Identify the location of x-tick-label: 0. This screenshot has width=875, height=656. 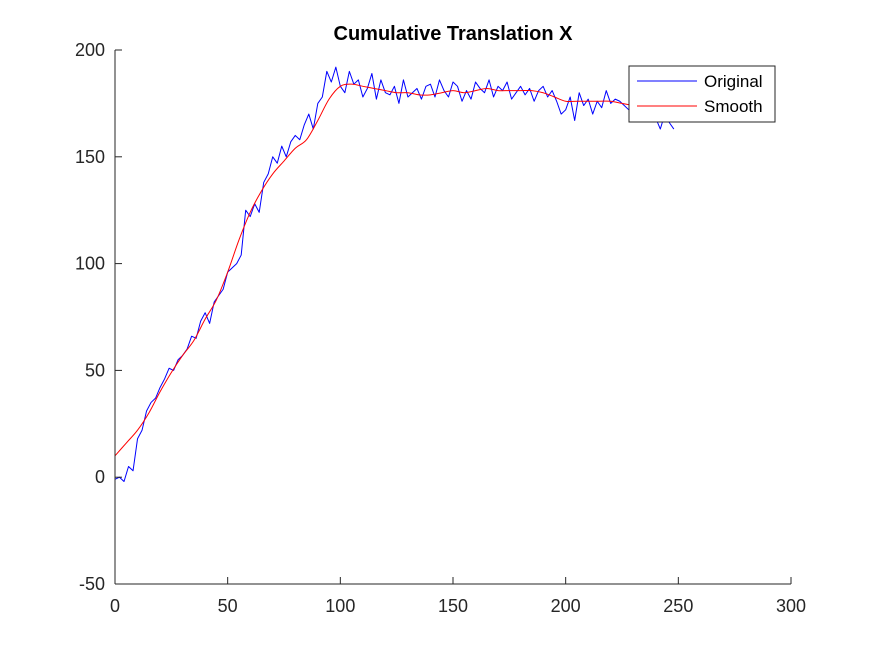
(115, 606).